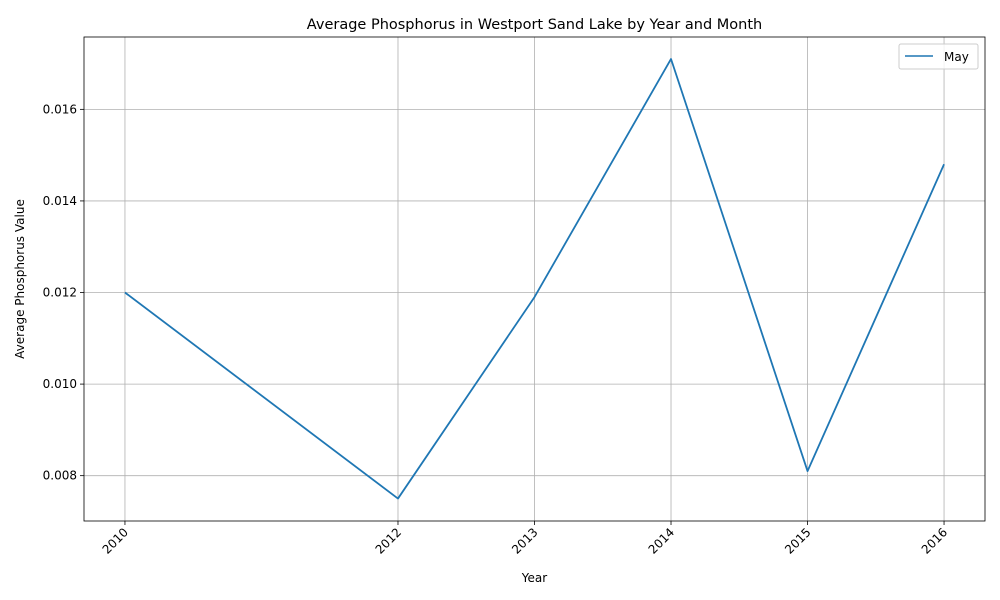  Describe the element at coordinates (534, 578) in the screenshot. I see `x-axis-label: Year` at that location.